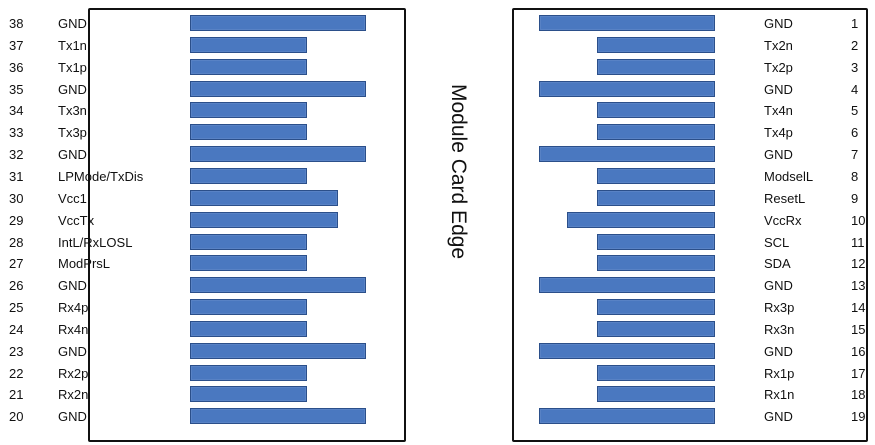  Describe the element at coordinates (858, 220) in the screenshot. I see `pin-number: 10` at that location.